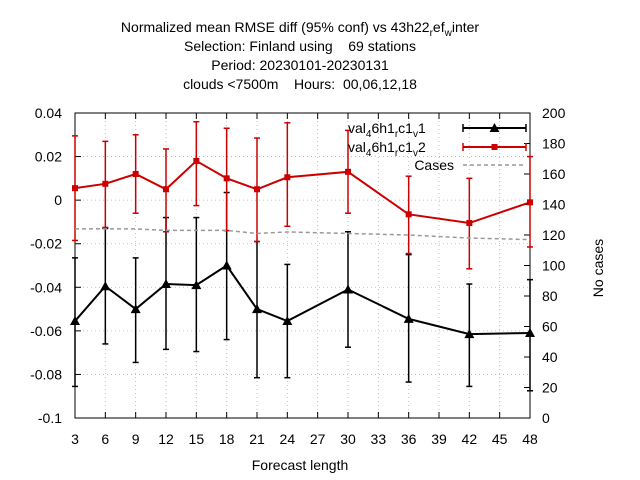  Describe the element at coordinates (302, 300) in the screenshot. I see `series-1-line` at that location.